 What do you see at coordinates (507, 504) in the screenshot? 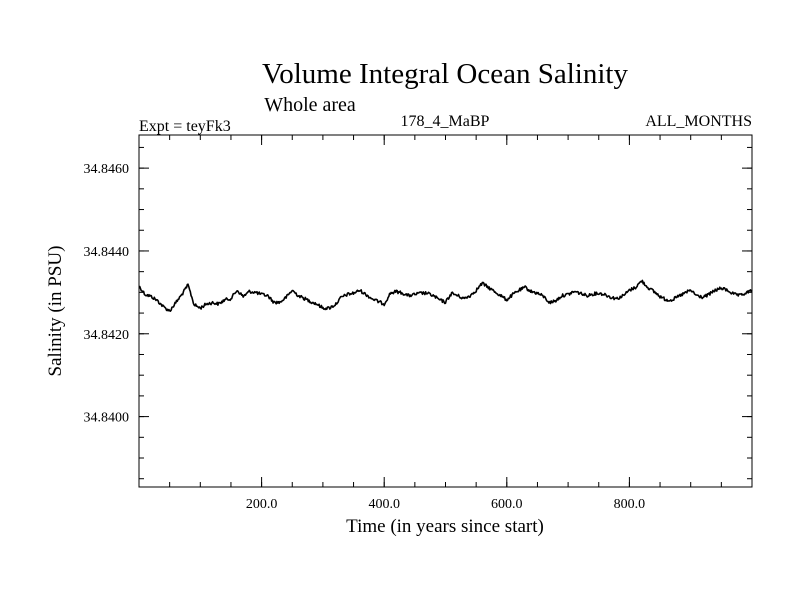
I see `x-tick-label: 600.0` at bounding box center [507, 504].